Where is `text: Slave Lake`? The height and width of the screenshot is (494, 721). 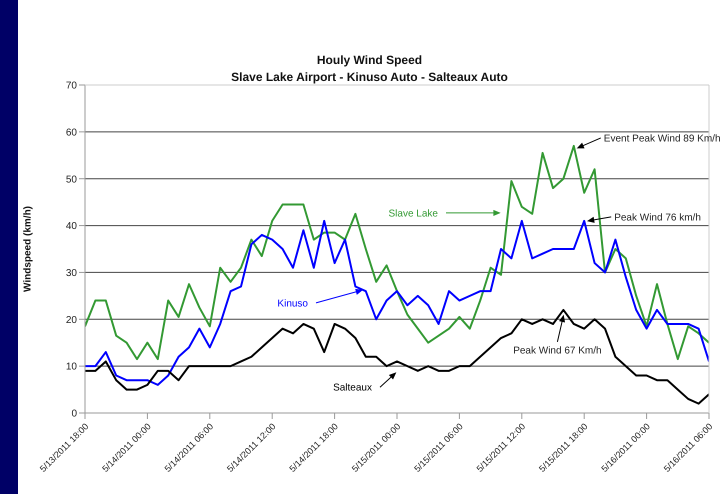 text: Slave Lake is located at coordinates (413, 214).